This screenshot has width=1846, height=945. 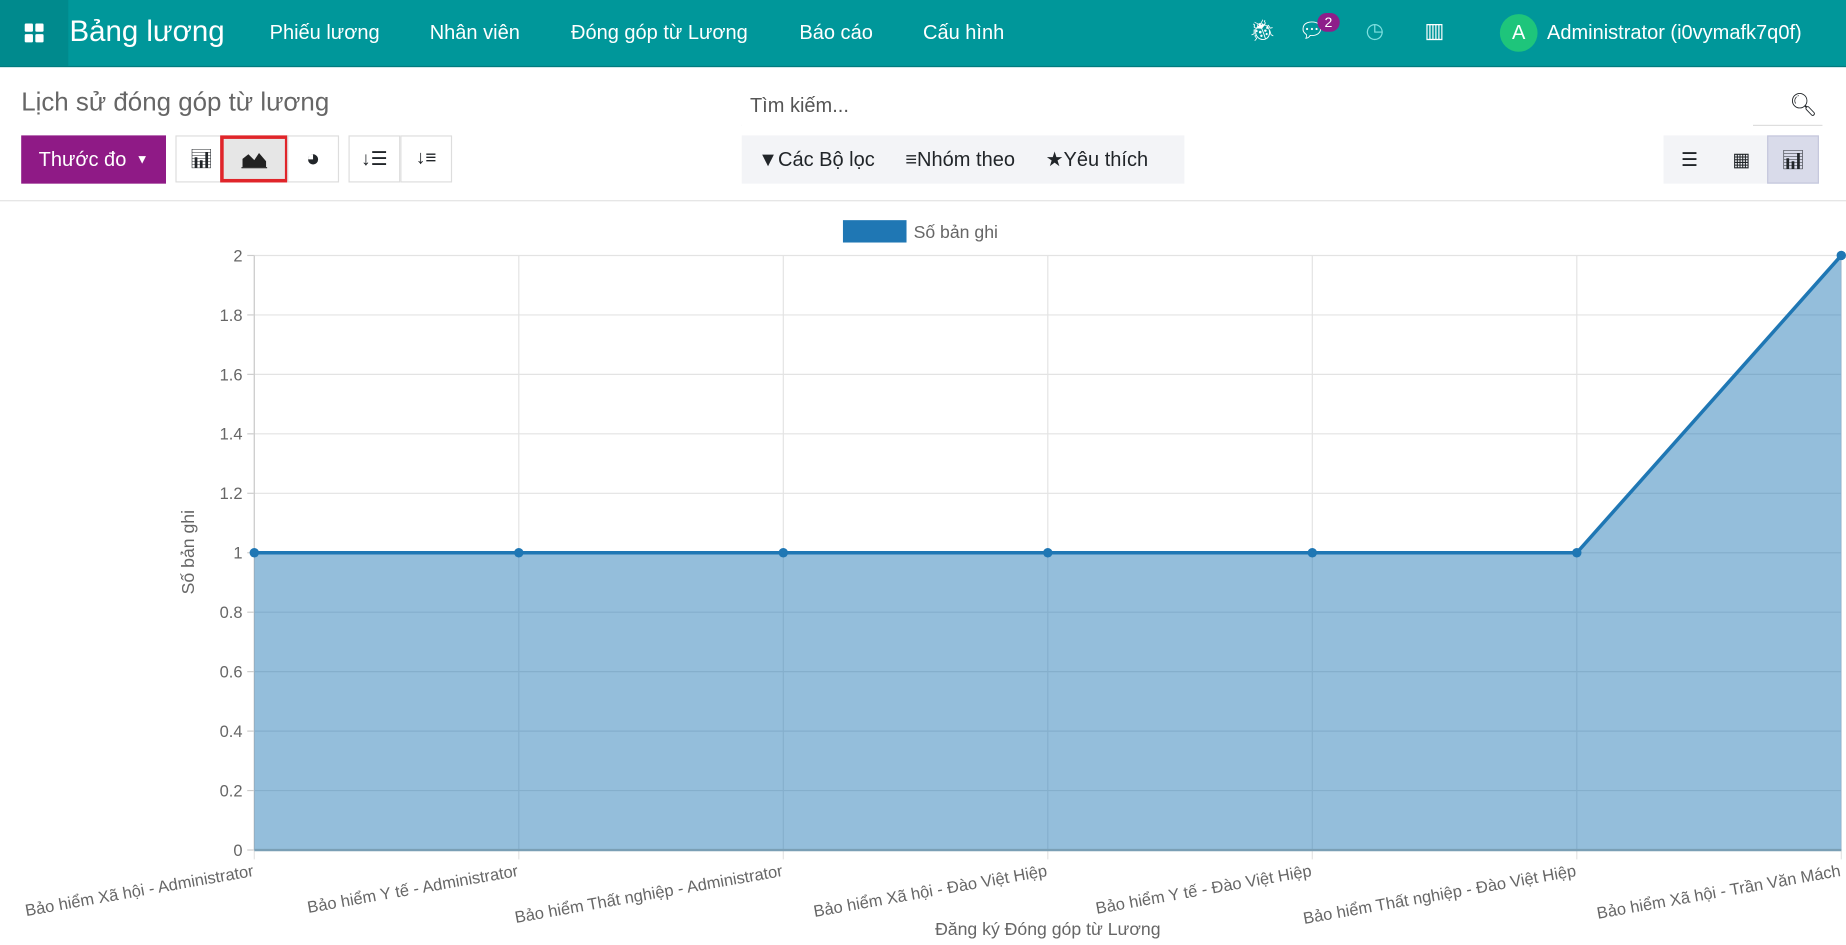 I want to click on y-tick-label: 0, so click(x=237, y=851).